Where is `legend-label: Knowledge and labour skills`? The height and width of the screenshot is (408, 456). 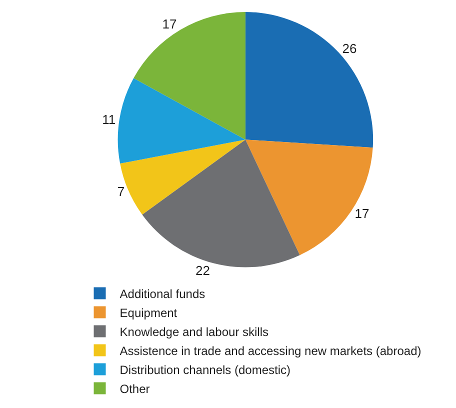 legend-label: Knowledge and labour skills is located at coordinates (194, 331).